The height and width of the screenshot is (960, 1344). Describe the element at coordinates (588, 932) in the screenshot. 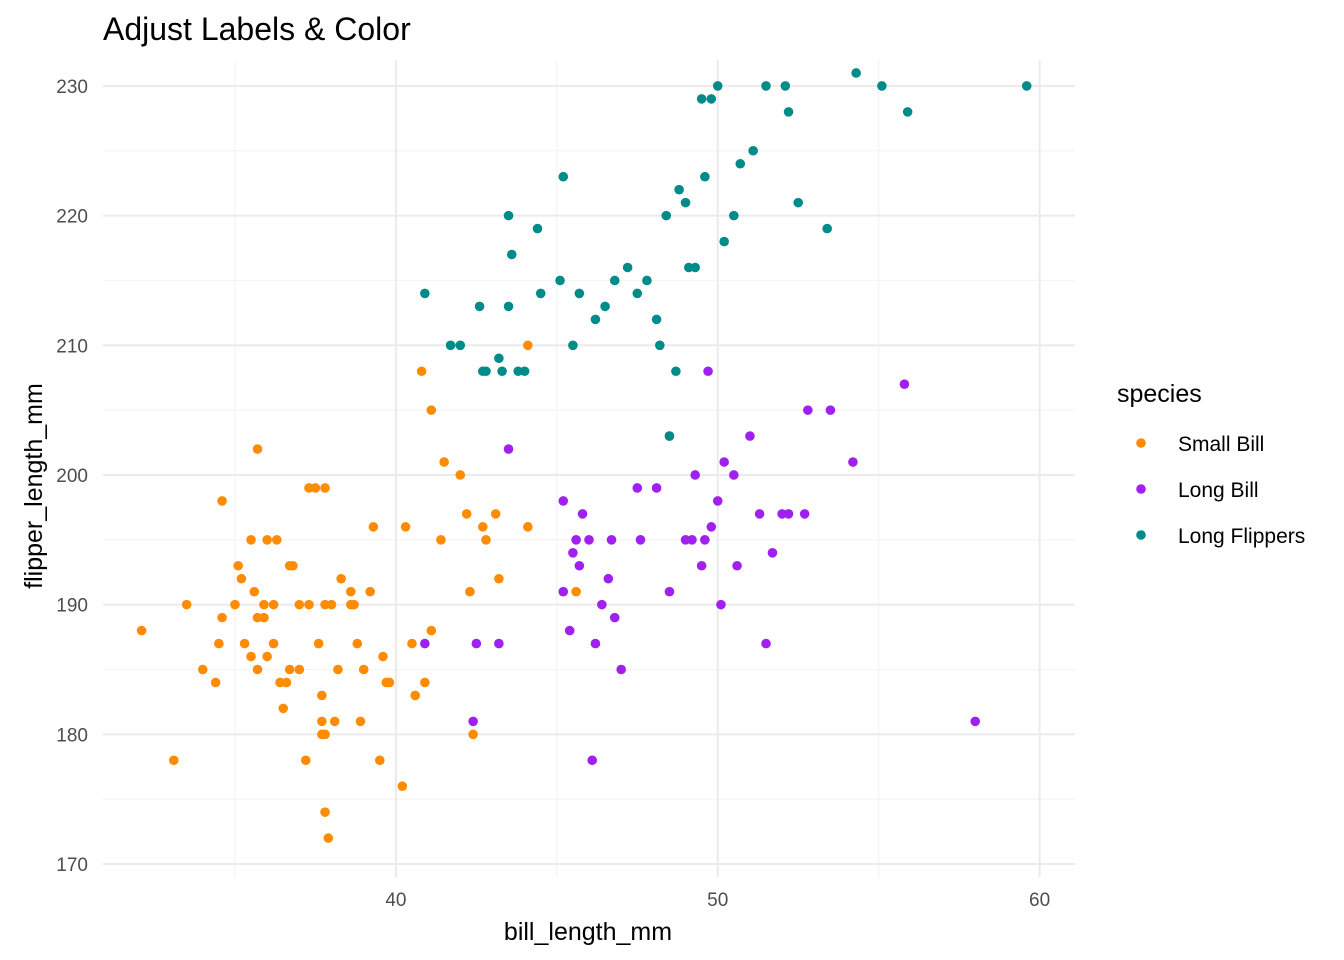

I see `x-axis-label: bill_length_mm` at that location.